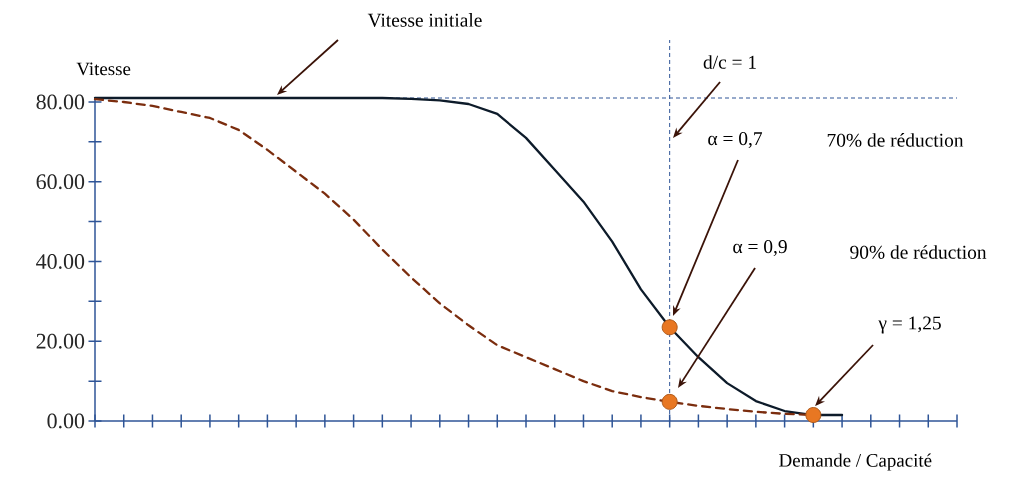 The height and width of the screenshot is (477, 1022). What do you see at coordinates (909, 325) in the screenshot?
I see `annotation: γ = 1,25` at bounding box center [909, 325].